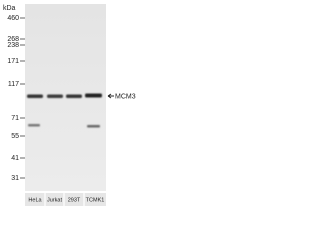 This screenshot has height=240, width=320. What do you see at coordinates (54, 200) in the screenshot?
I see `lane-label: Jurkat` at bounding box center [54, 200].